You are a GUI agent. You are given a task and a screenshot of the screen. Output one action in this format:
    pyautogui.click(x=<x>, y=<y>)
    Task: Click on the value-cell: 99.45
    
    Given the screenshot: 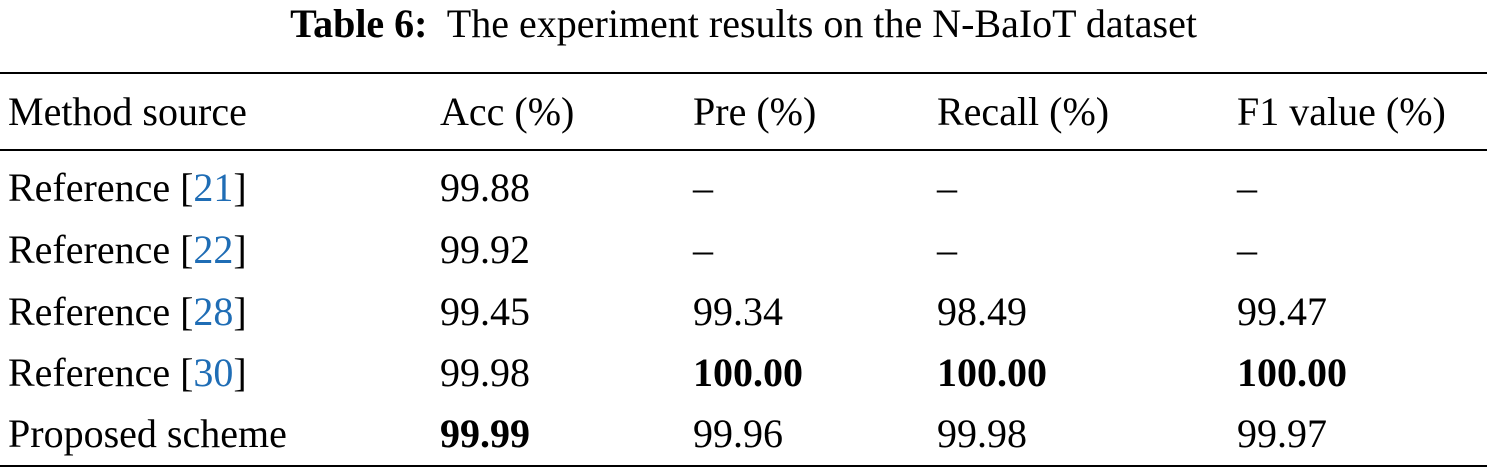 What is the action you would take?
    pyautogui.click(x=485, y=312)
    